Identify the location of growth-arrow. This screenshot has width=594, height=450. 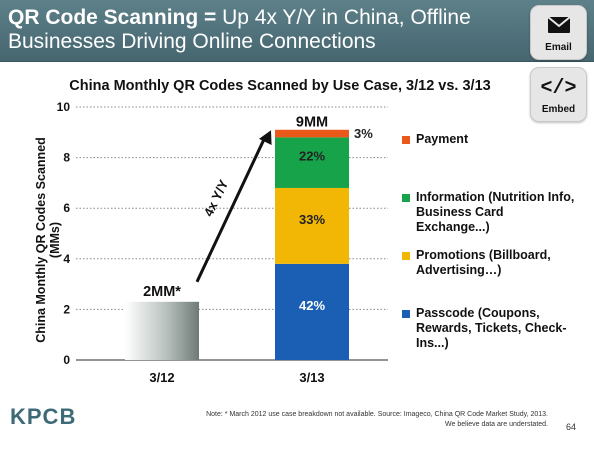
(230, 210).